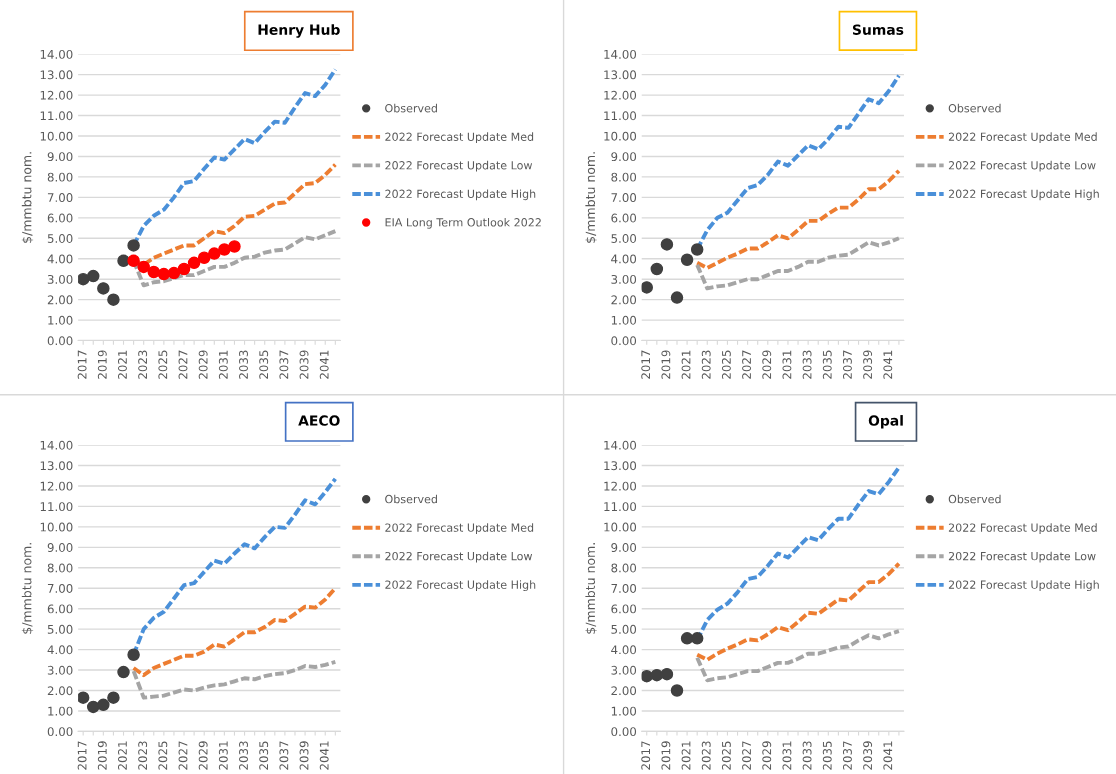 This screenshot has height=774, width=1116. What do you see at coordinates (299, 31) in the screenshot?
I see `chart-title: Henry Hub` at bounding box center [299, 31].